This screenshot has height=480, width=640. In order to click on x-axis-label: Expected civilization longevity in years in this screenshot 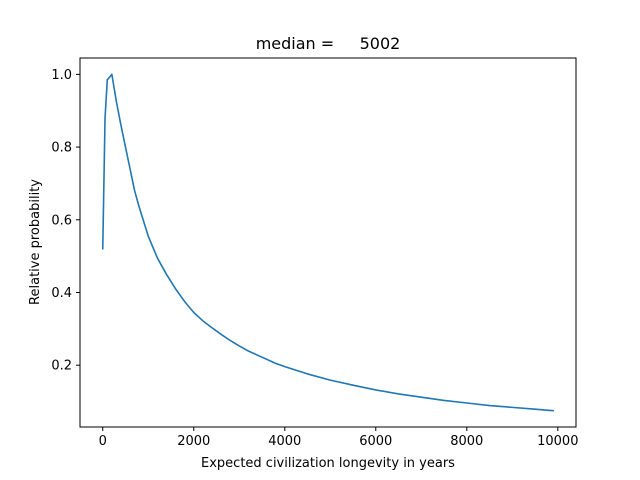, I will do `click(328, 463)`.